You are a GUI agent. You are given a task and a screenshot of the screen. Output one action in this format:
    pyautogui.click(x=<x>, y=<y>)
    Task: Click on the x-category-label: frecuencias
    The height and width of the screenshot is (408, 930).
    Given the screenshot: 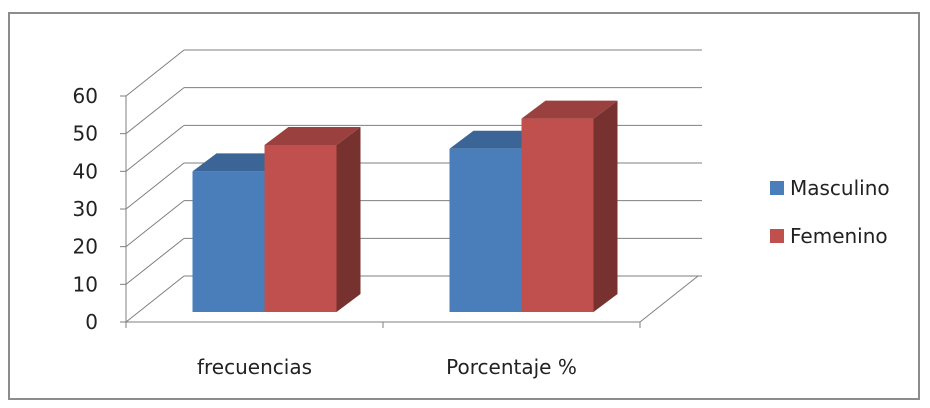 What is the action you would take?
    pyautogui.click(x=254, y=367)
    